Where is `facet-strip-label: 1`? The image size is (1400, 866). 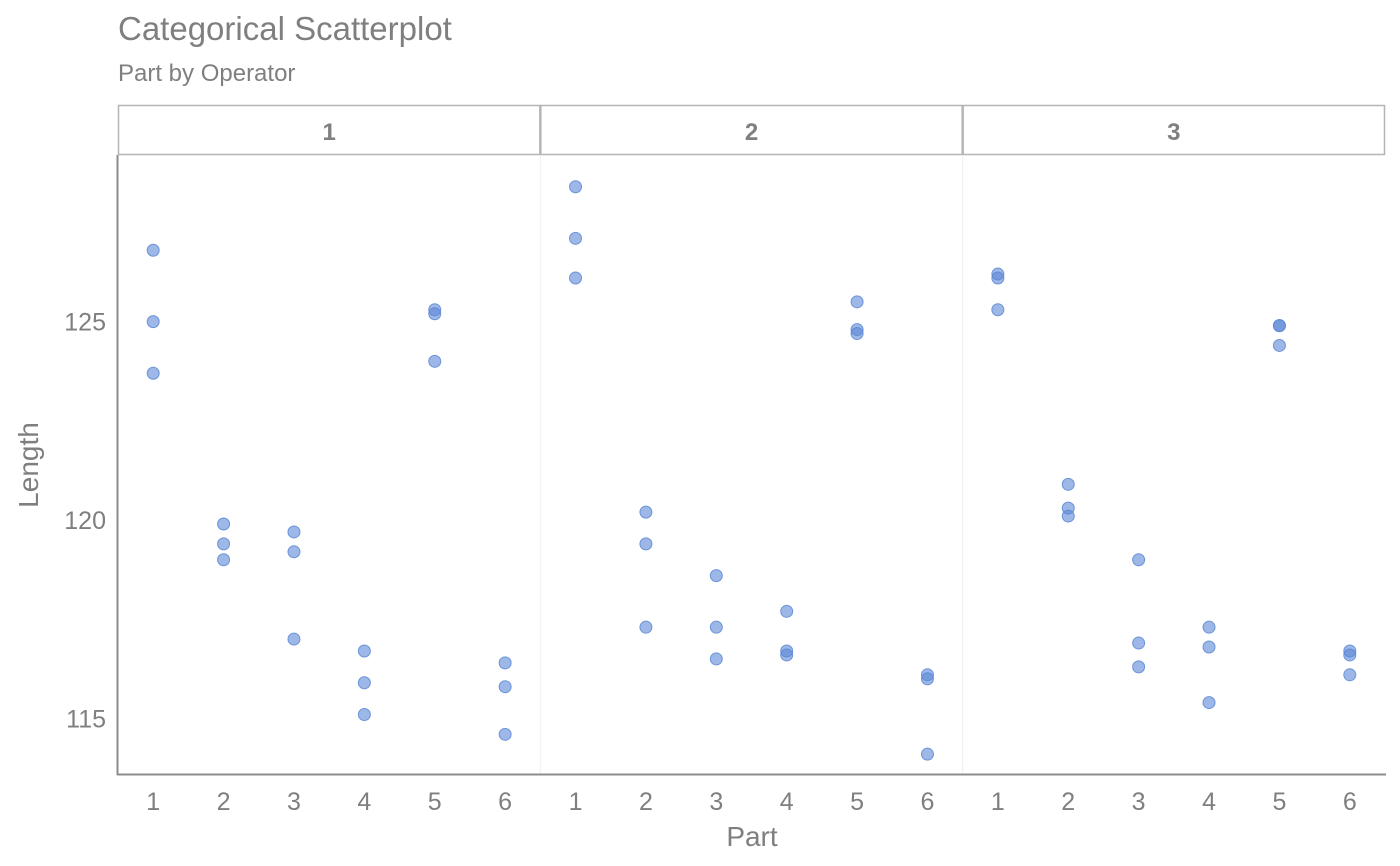
facet-strip-label: 1 is located at coordinates (328, 132).